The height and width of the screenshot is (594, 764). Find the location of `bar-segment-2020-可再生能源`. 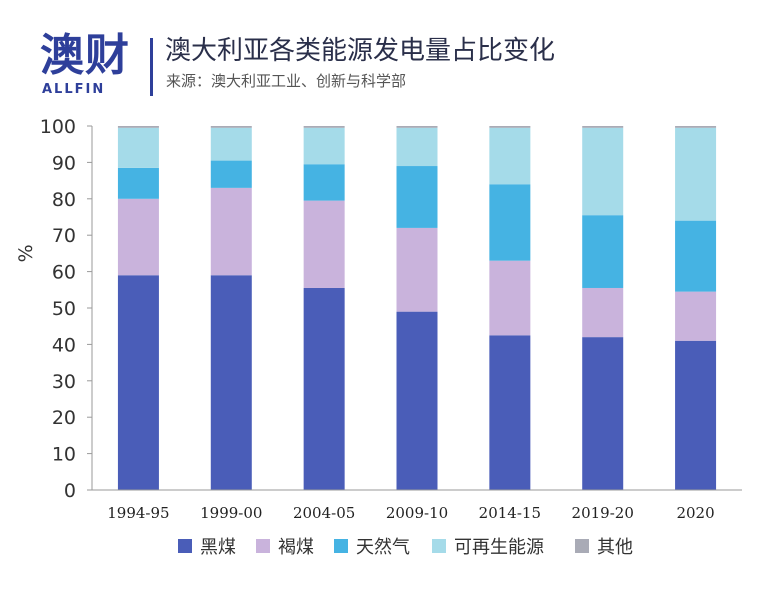

bar-segment-2020-可再生能源 is located at coordinates (696, 174).